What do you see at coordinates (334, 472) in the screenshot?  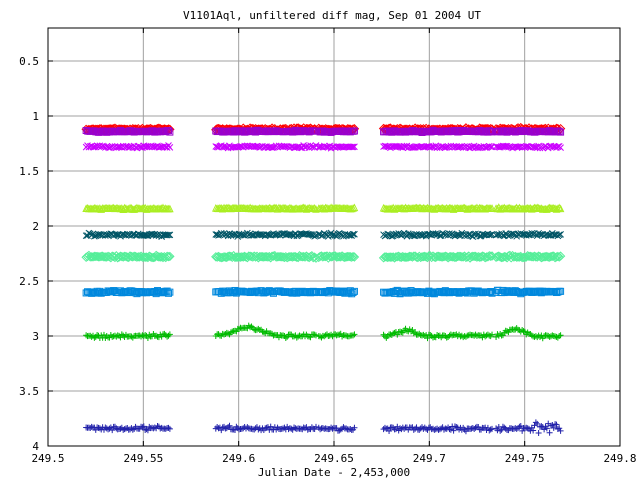 I see `x-axis-label: Julian Date - 2,453,000` at bounding box center [334, 472].